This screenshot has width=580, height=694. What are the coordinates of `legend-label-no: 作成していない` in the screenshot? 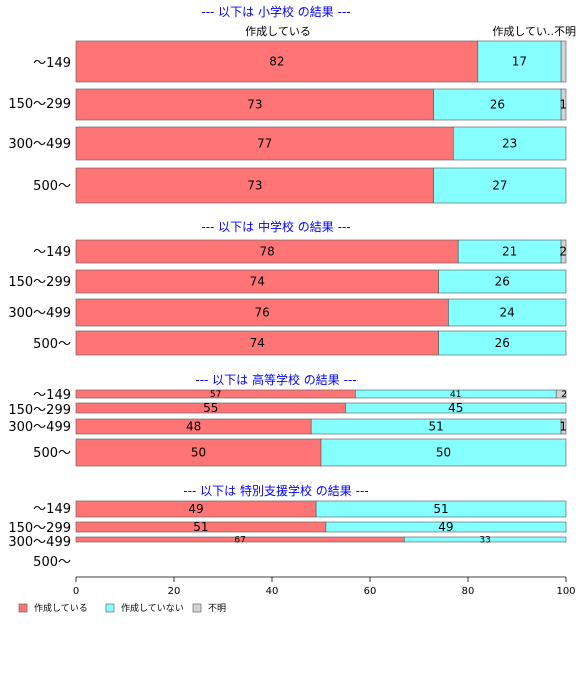 It's located at (152, 608).